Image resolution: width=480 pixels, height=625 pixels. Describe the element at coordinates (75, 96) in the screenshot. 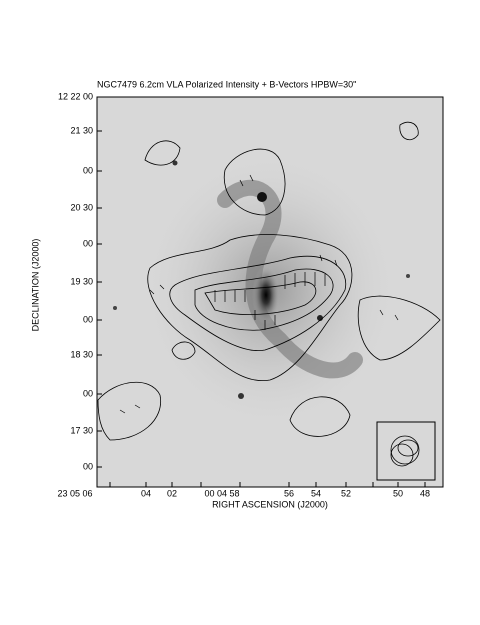

I see `y-tick-label: 12 22 00` at that location.